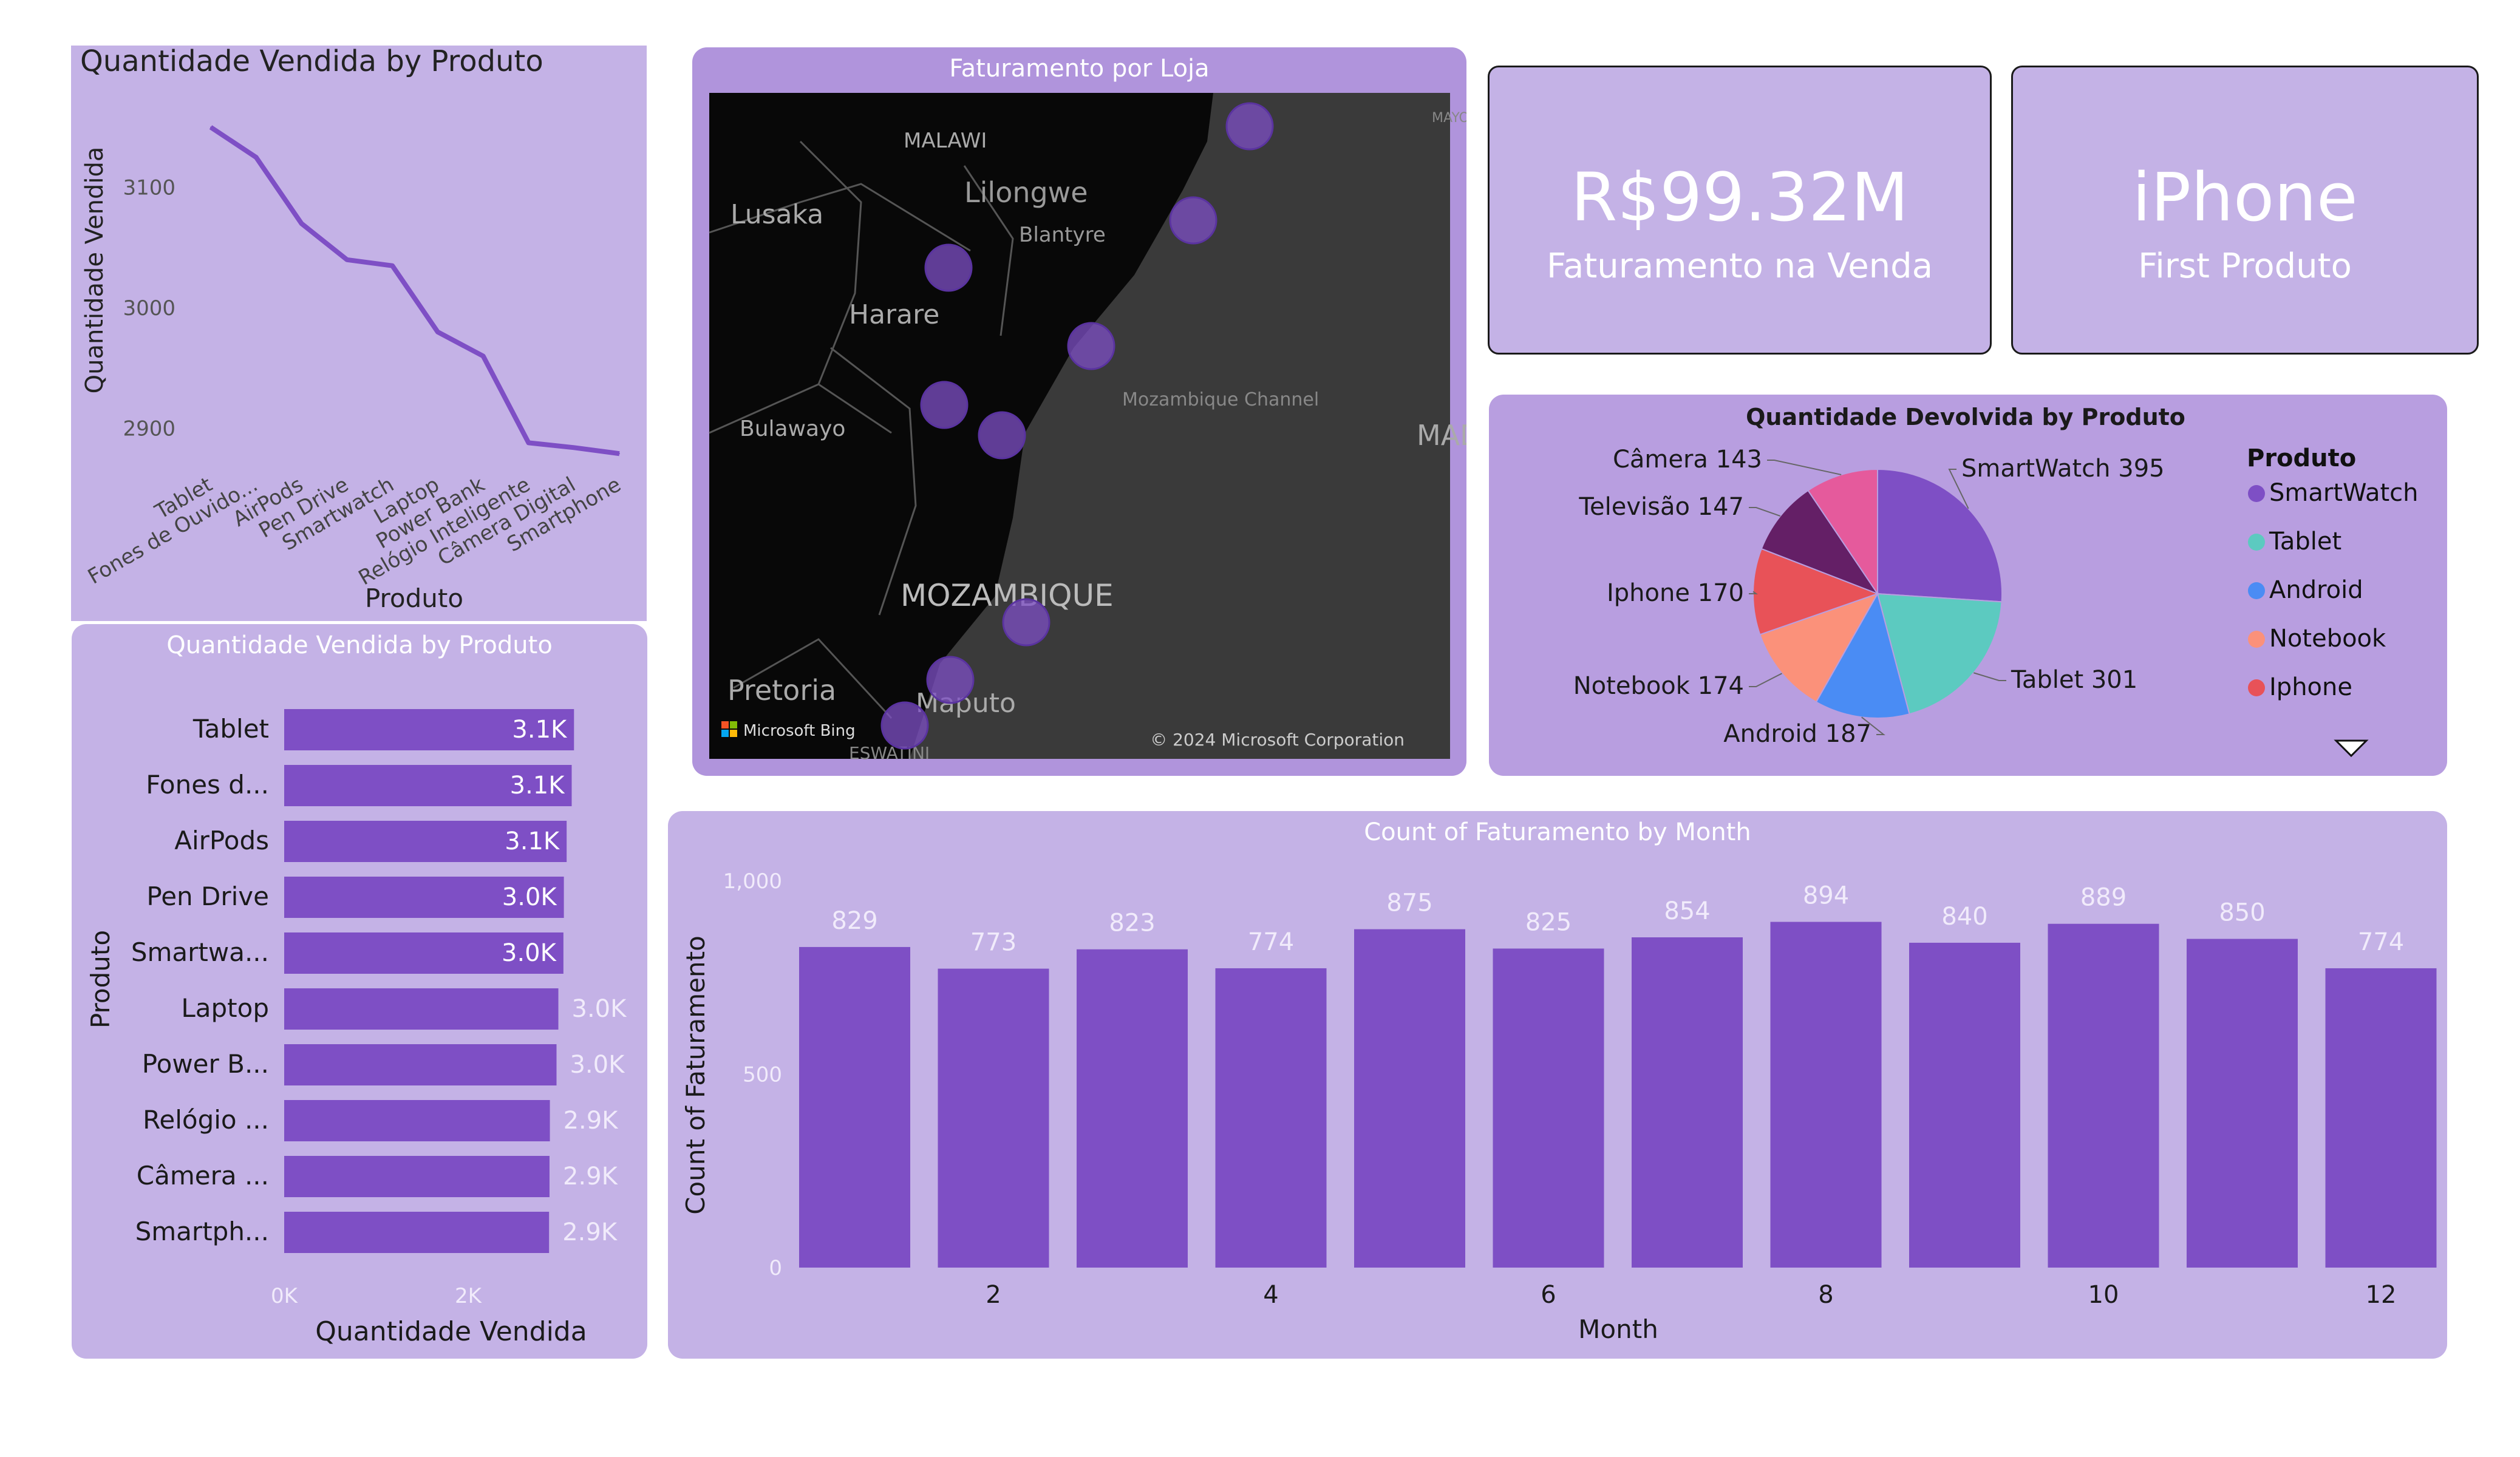 This screenshot has width=2520, height=1457. I want to click on pie-title: Quantidade Devolvida by Produto, so click(1965, 417).